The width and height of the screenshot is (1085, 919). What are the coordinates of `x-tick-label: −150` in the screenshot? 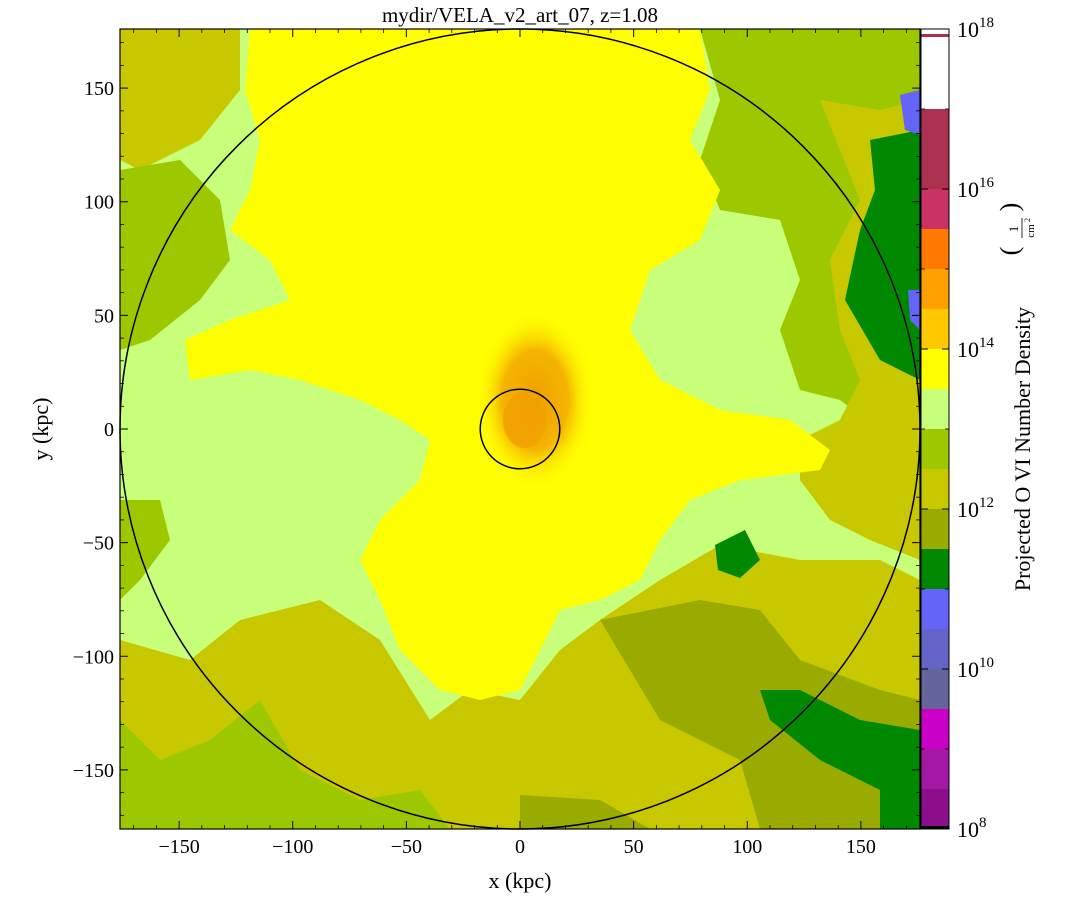 It's located at (178, 847).